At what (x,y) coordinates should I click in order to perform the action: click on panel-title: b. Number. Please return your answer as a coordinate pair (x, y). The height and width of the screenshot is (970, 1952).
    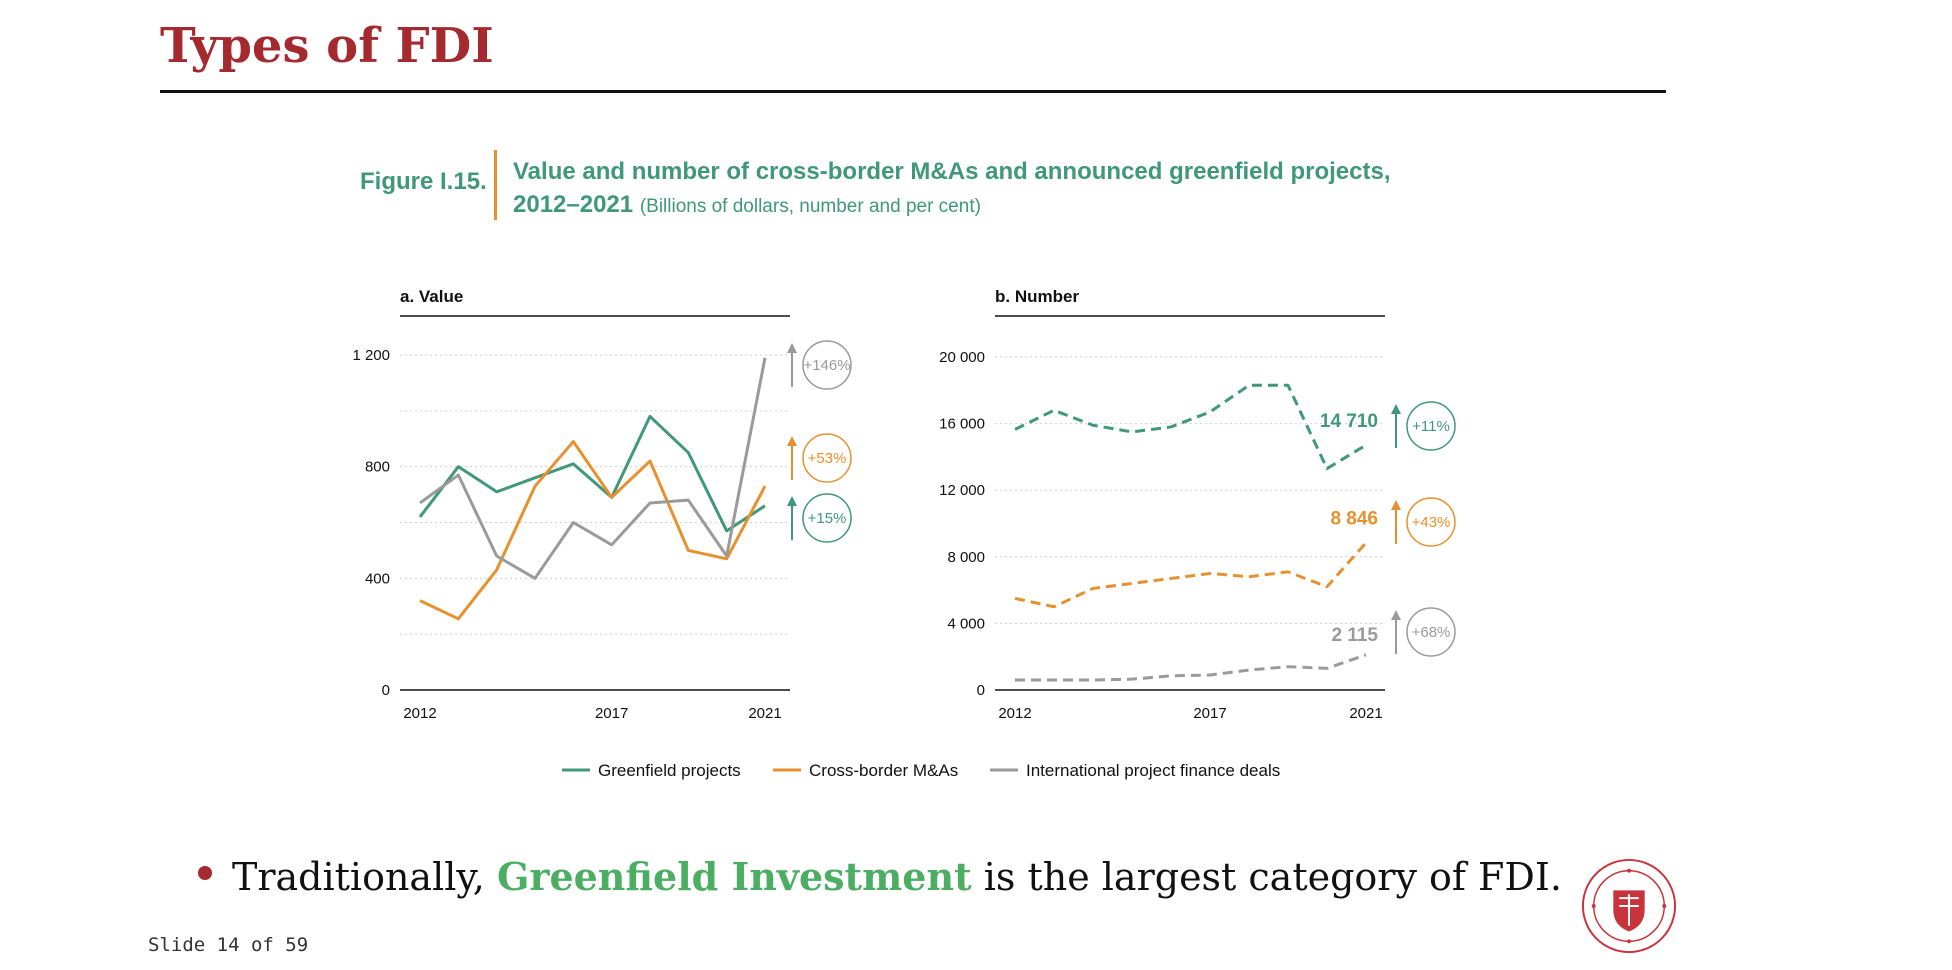
    Looking at the image, I should click on (1037, 296).